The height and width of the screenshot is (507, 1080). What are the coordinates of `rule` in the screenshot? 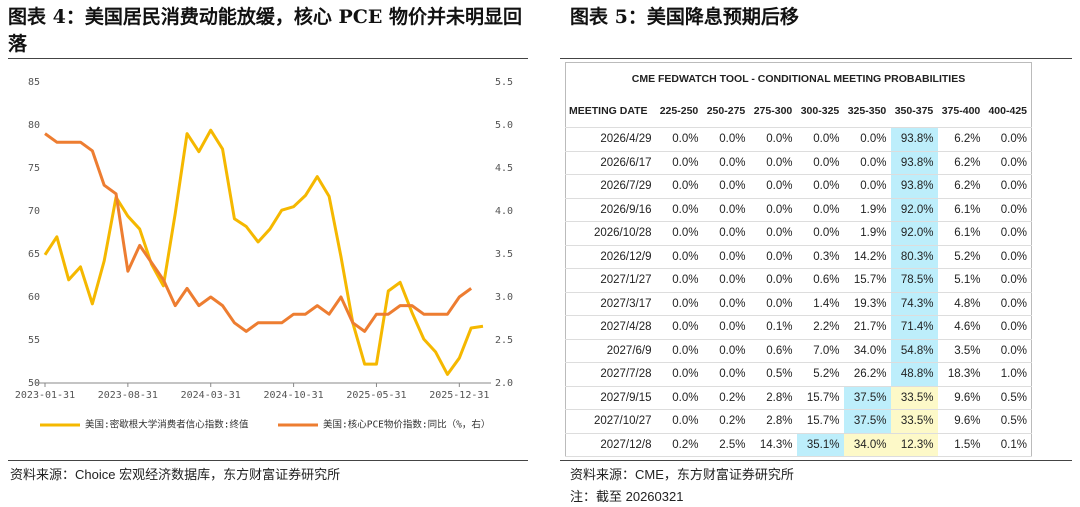 It's located at (268, 460).